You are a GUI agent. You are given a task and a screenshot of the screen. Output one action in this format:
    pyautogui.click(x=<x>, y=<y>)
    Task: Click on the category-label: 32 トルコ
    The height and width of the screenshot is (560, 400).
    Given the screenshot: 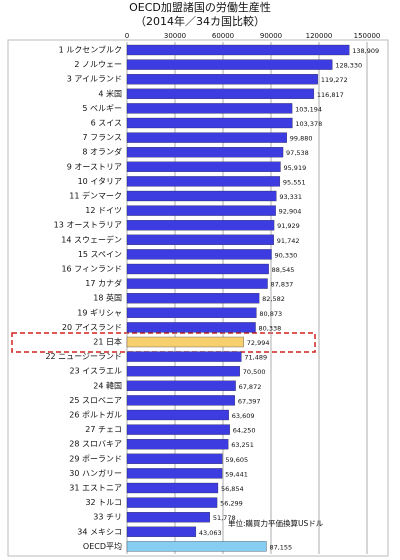 What is the action you would take?
    pyautogui.click(x=103, y=502)
    